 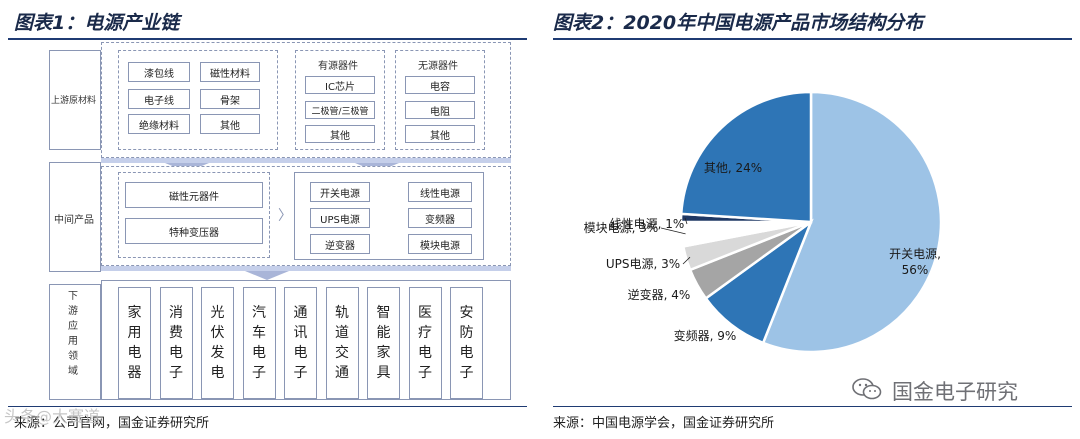 I want to click on mid-left-cell: 特种变压器, so click(x=194, y=231).